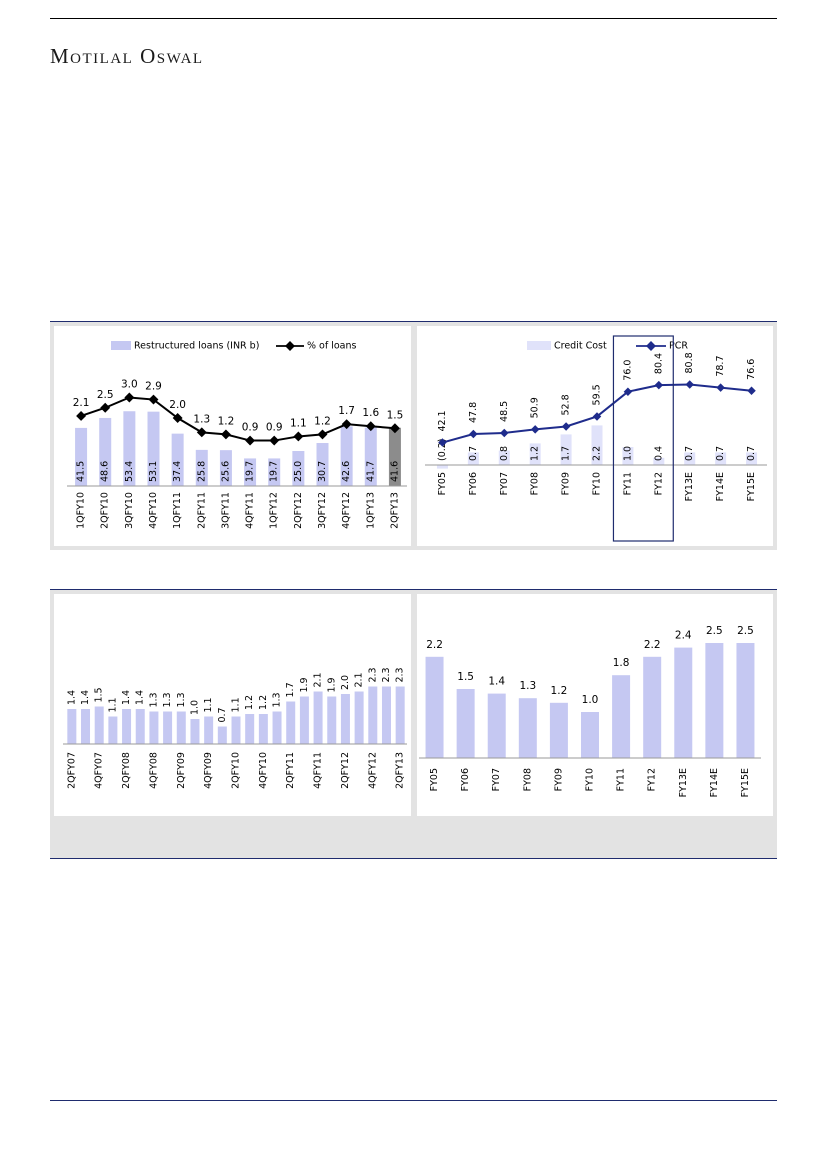  I want to click on bar-label-fy10: 2.2, so click(597, 453).